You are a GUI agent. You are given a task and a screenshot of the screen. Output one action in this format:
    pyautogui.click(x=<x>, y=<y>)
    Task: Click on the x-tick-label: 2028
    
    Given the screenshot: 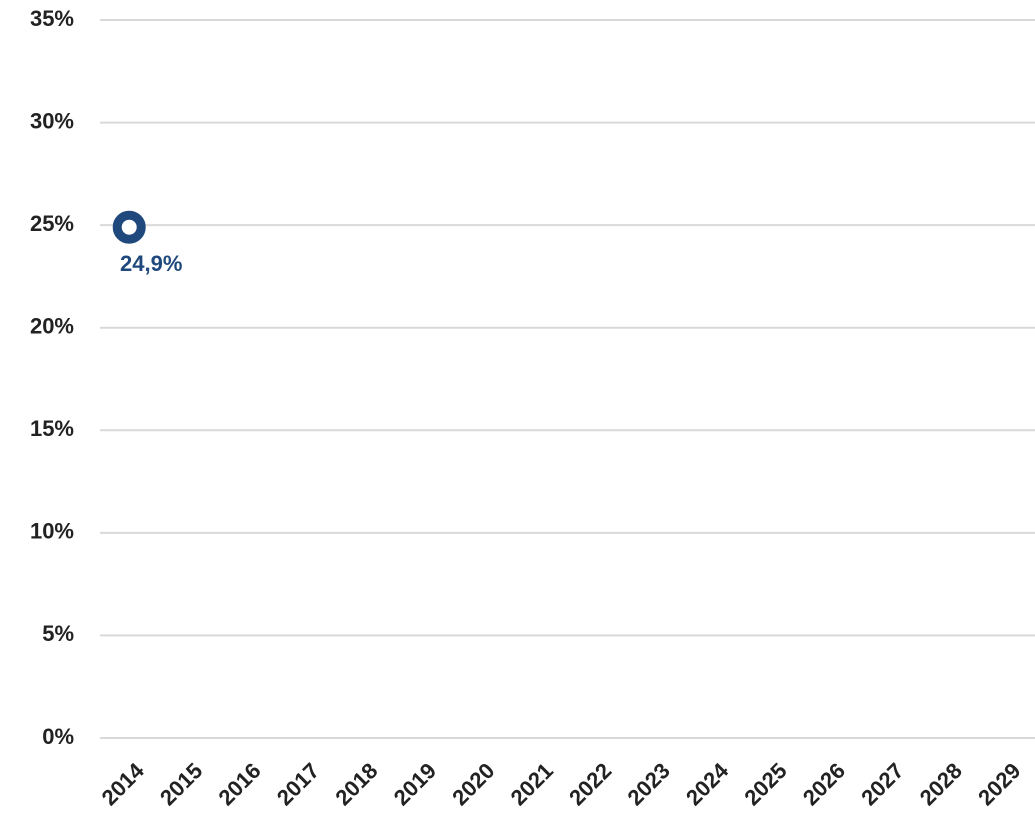 What is the action you would take?
    pyautogui.click(x=941, y=784)
    